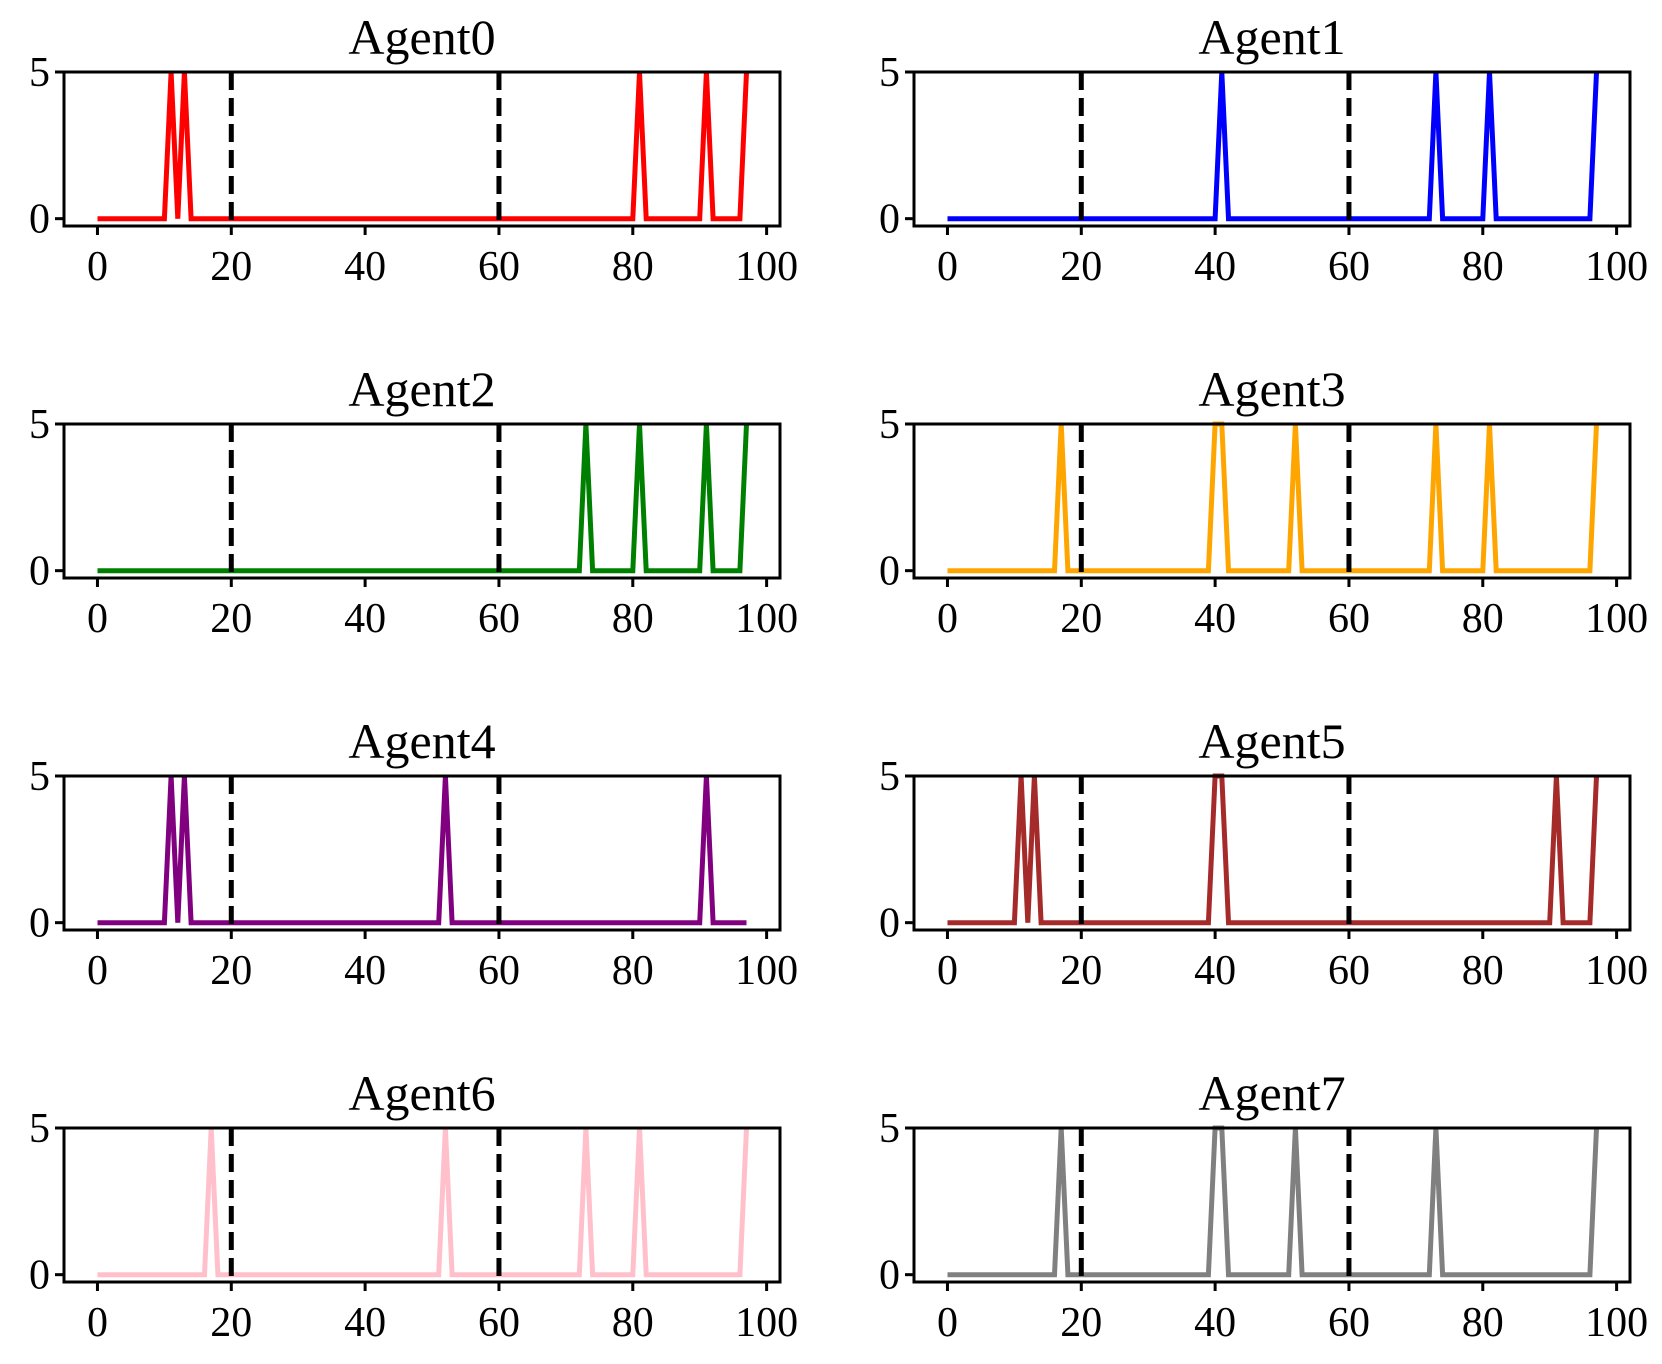 Image resolution: width=1662 pixels, height=1364 pixels. Describe the element at coordinates (421, 741) in the screenshot. I see `subplot-title: Agent4` at that location.